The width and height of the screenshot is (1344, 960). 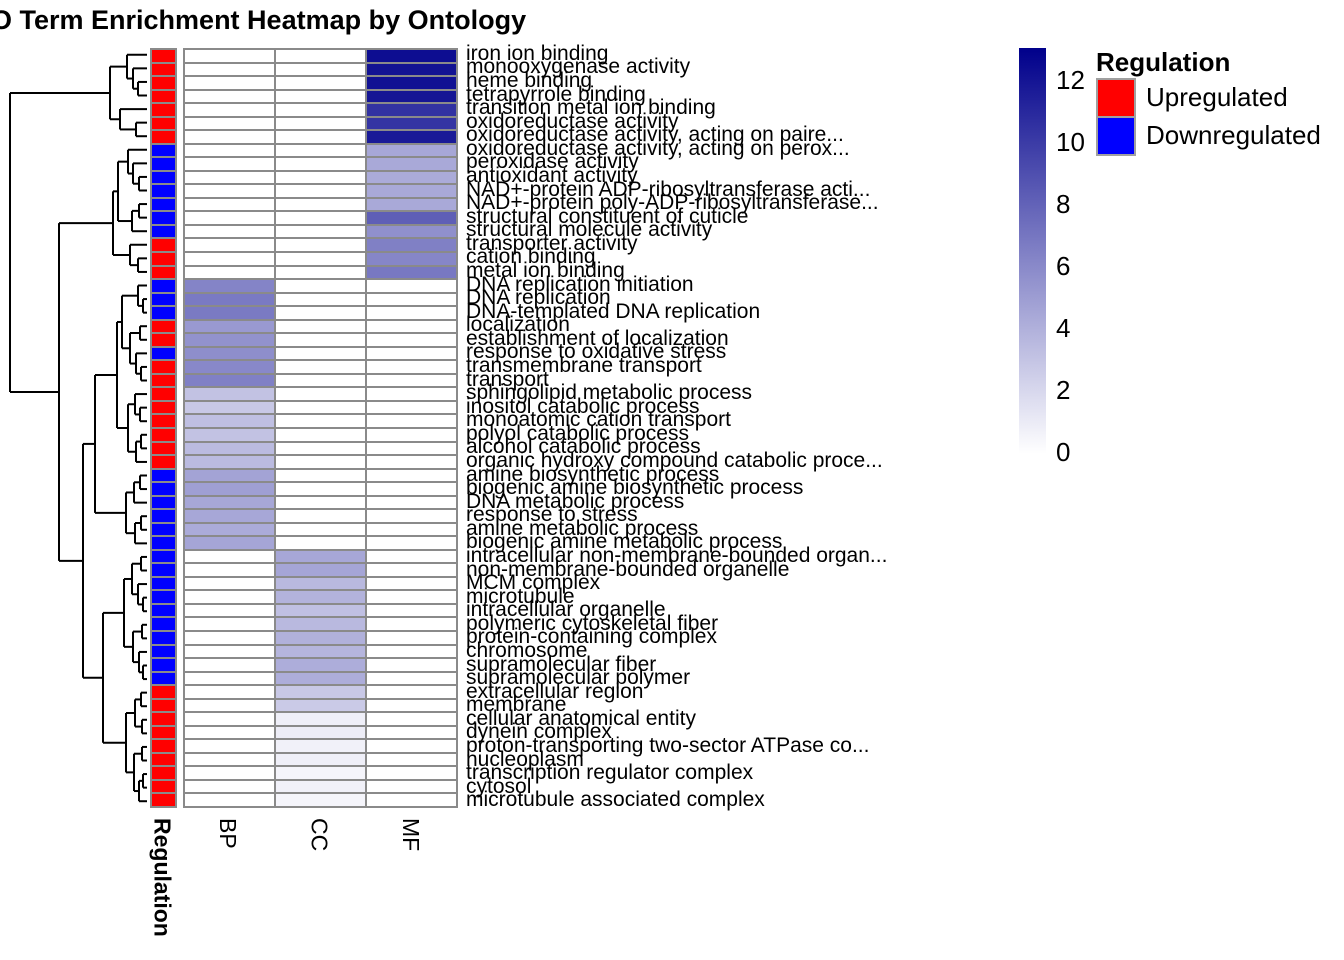 I want to click on colorbar-tick-label: 4, so click(x=1063, y=328).